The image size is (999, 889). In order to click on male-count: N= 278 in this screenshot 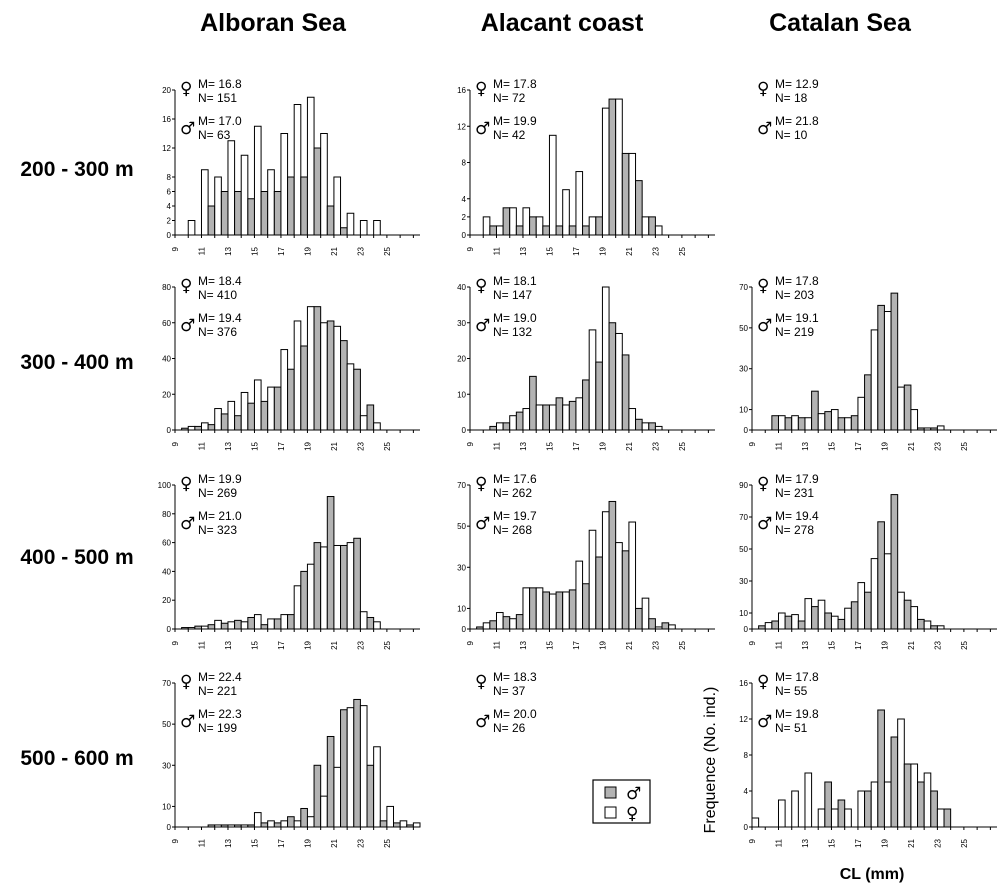, I will do `click(794, 530)`.